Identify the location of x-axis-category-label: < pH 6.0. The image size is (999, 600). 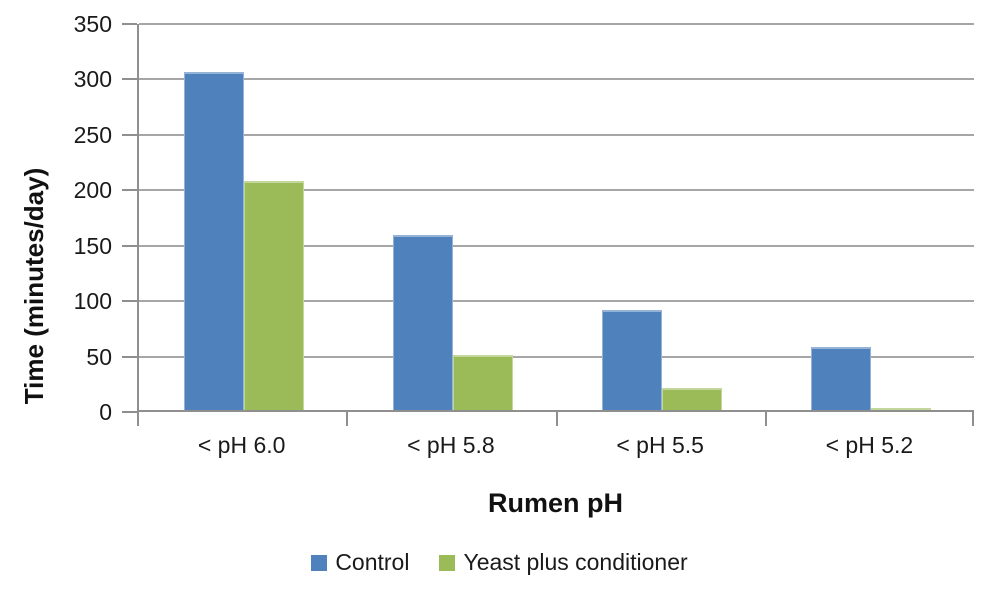
(241, 445).